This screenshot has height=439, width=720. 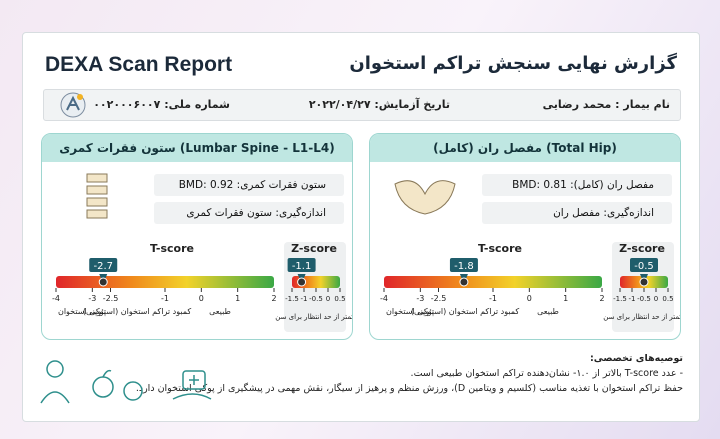 What do you see at coordinates (513, 63) in the screenshot?
I see `title-fa: گزارش نهایی سنجش تراکم استخوان` at bounding box center [513, 63].